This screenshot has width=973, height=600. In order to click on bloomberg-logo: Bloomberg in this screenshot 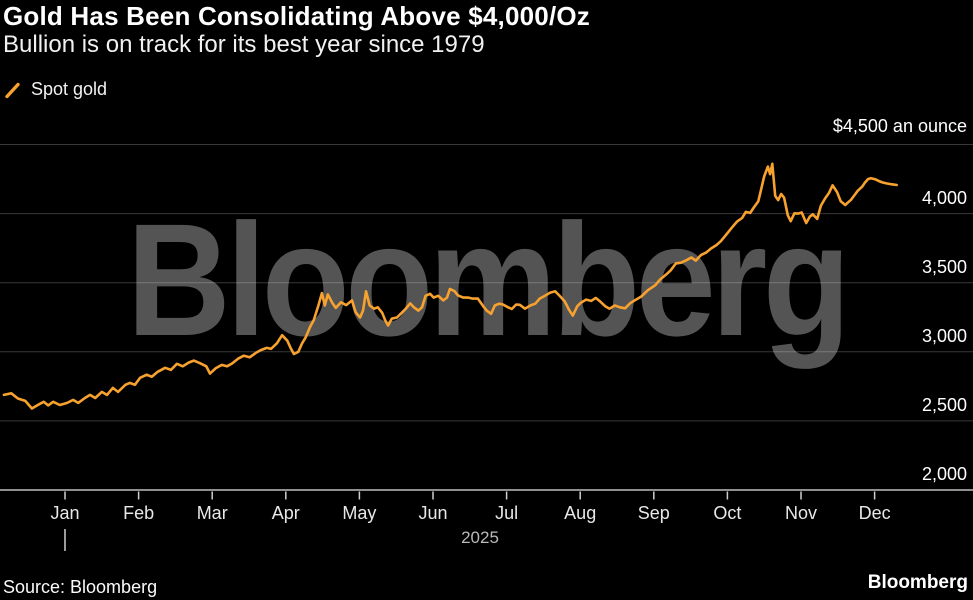, I will do `click(917, 582)`.